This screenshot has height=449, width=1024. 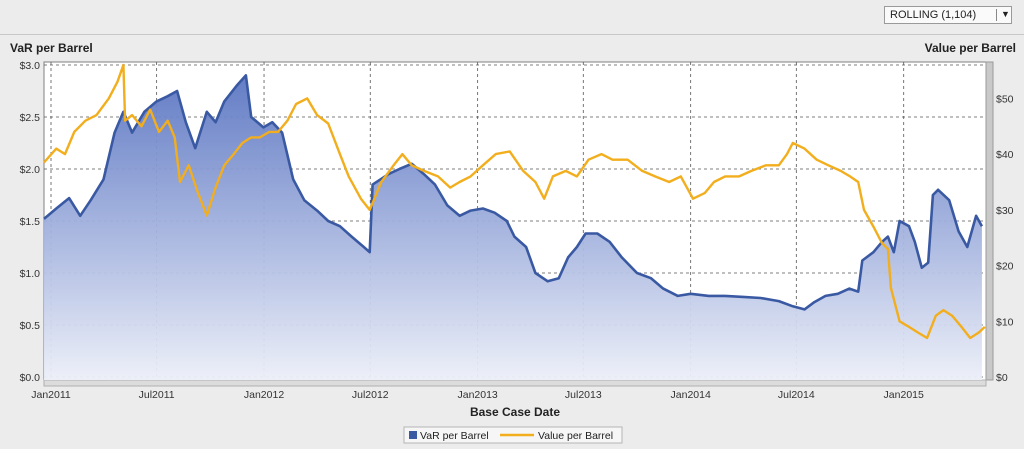 What do you see at coordinates (30, 274) in the screenshot?
I see `y-left-tick-label: $1.0` at bounding box center [30, 274].